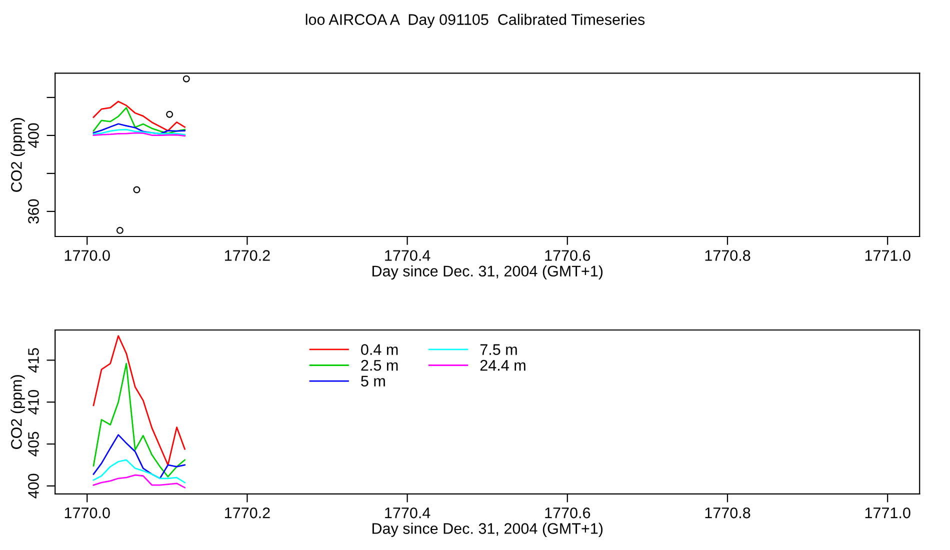 This screenshot has width=950, height=550. I want to click on y-tick-label: 415, so click(33, 360).